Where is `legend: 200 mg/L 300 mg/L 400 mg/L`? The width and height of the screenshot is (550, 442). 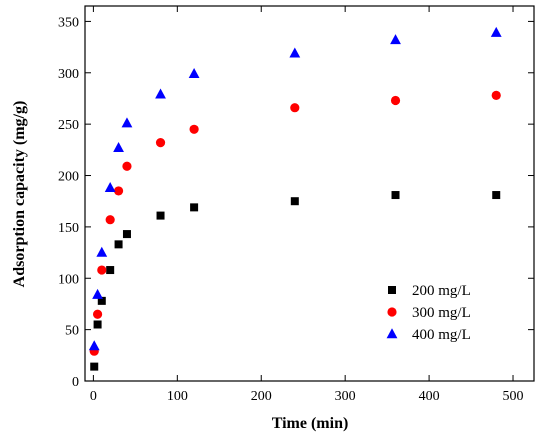
legend: 200 mg/L 300 mg/L 400 mg/L is located at coordinates (428, 313).